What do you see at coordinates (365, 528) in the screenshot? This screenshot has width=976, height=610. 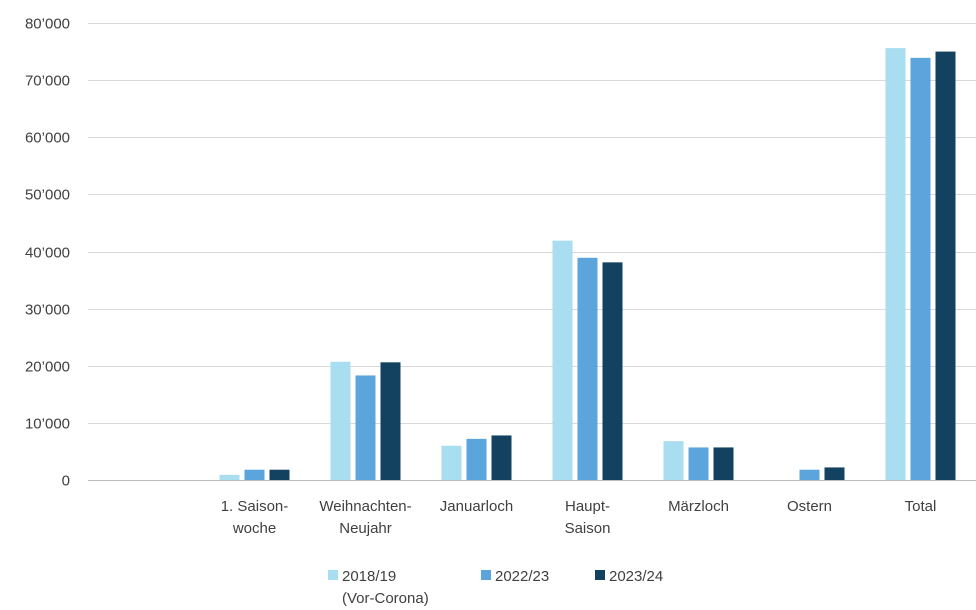 I see `x-category-label: Neujahr` at bounding box center [365, 528].